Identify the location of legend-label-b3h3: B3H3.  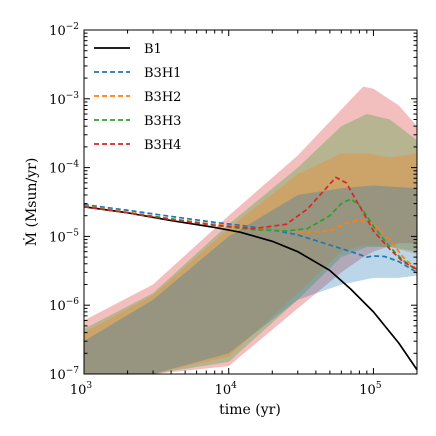
(162, 121).